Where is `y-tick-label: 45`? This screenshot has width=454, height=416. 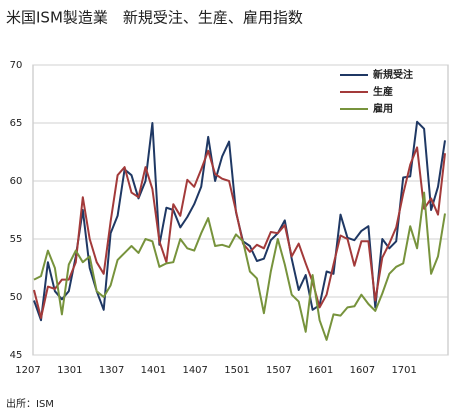 y-tick-label: 45 is located at coordinates (16, 355).